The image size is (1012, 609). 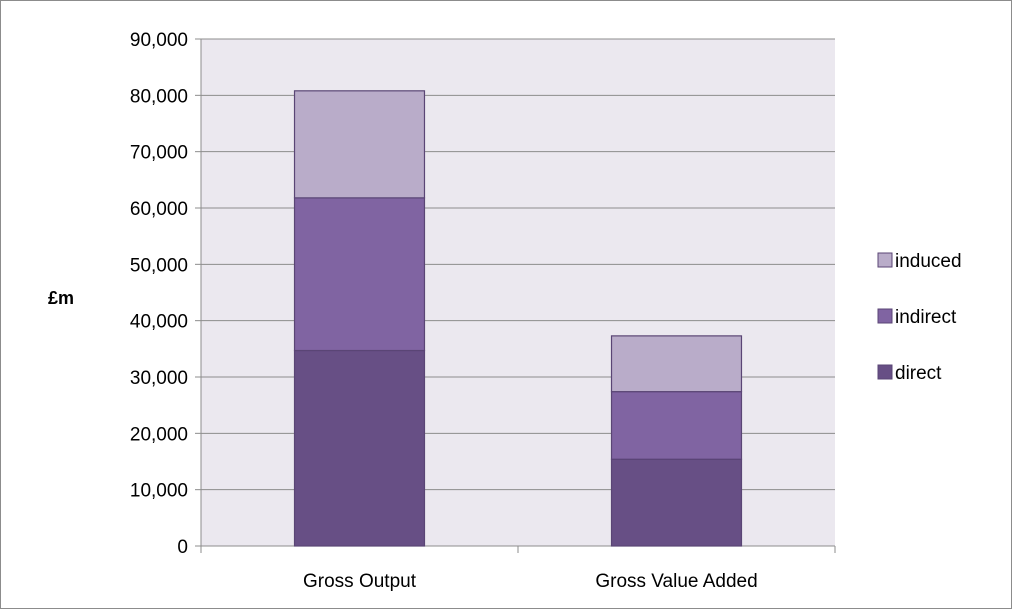 What do you see at coordinates (159, 209) in the screenshot?
I see `y-tick-label: 60,000` at bounding box center [159, 209].